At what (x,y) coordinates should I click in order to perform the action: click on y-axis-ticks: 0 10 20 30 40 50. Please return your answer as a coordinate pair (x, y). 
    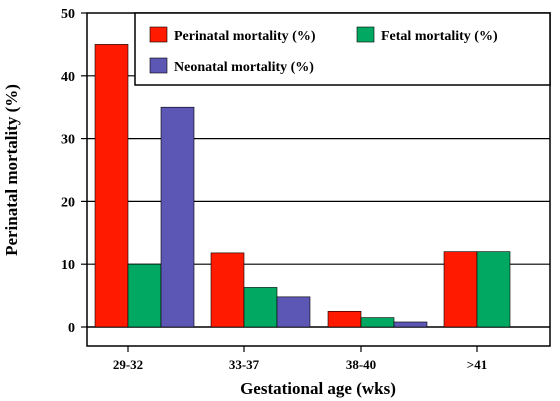
    Looking at the image, I should click on (74, 171).